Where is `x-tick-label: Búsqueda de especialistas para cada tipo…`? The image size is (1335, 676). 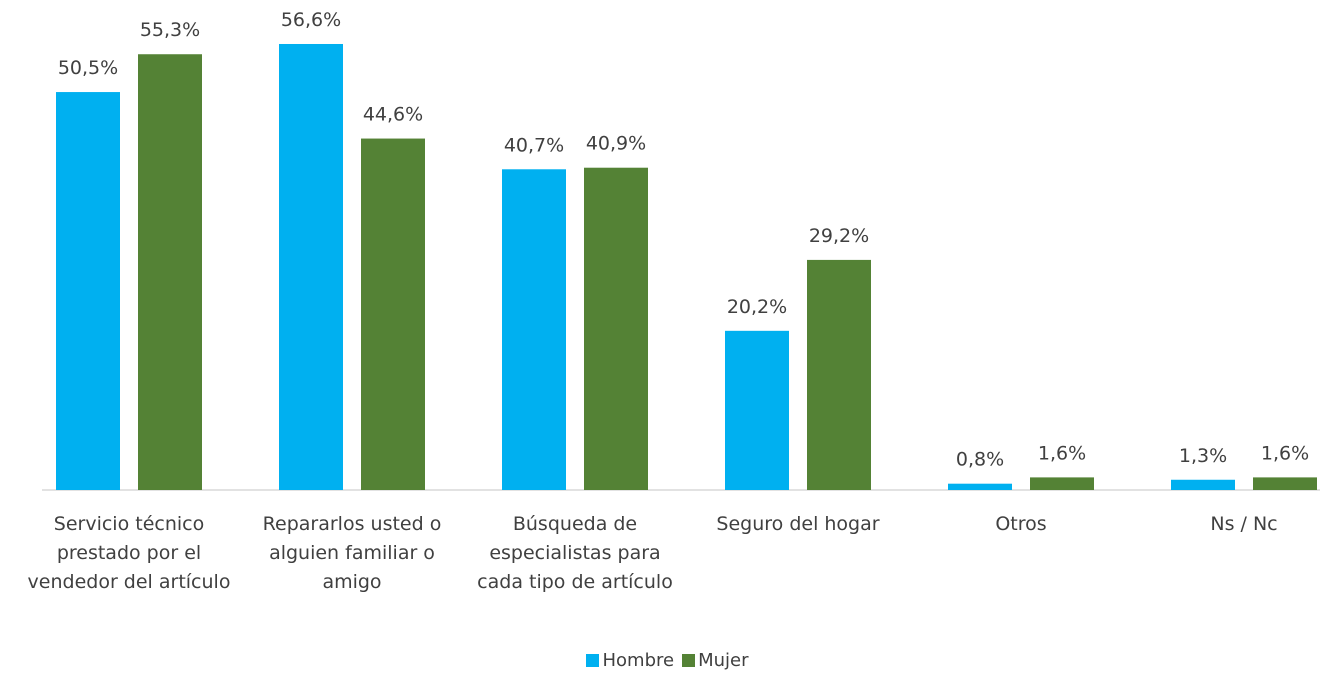 x-tick-label: Búsqueda de especialistas para cada tipo… is located at coordinates (575, 553).